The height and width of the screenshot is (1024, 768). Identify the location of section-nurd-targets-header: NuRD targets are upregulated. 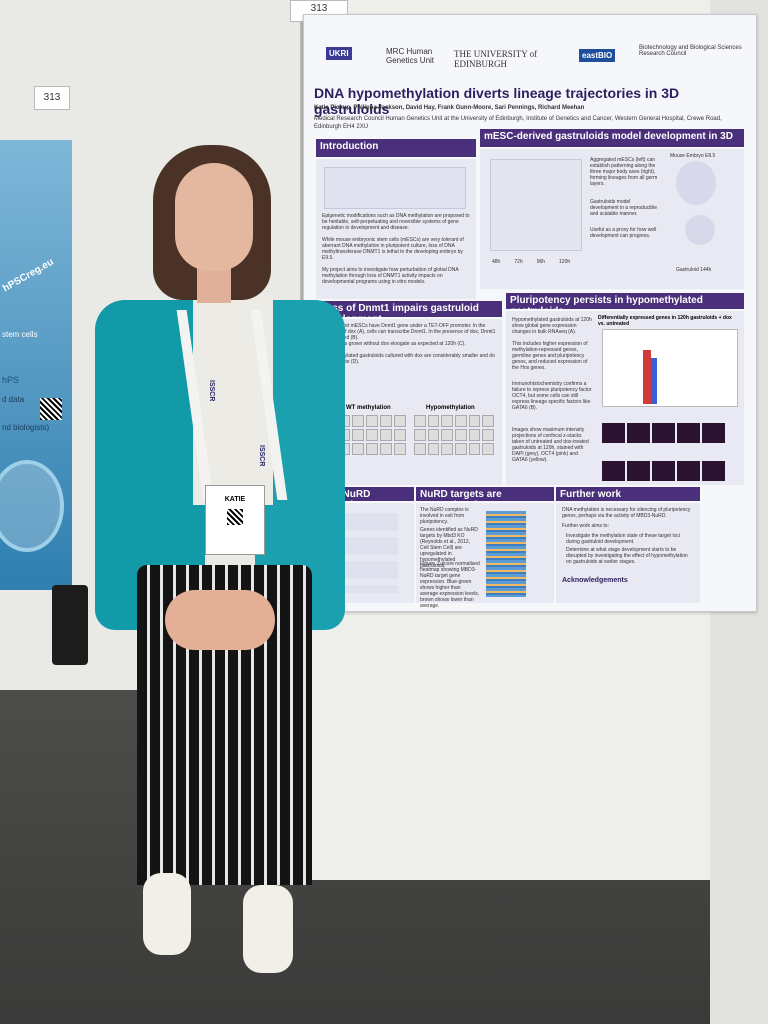
(485, 499).